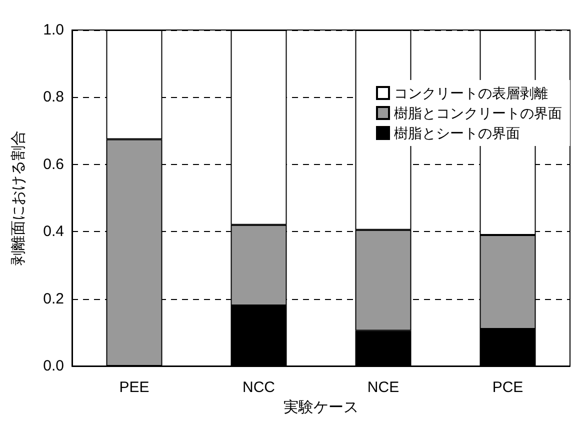 The height and width of the screenshot is (432, 586). I want to click on y-axis-title: 剥離面における割合, so click(18, 198).